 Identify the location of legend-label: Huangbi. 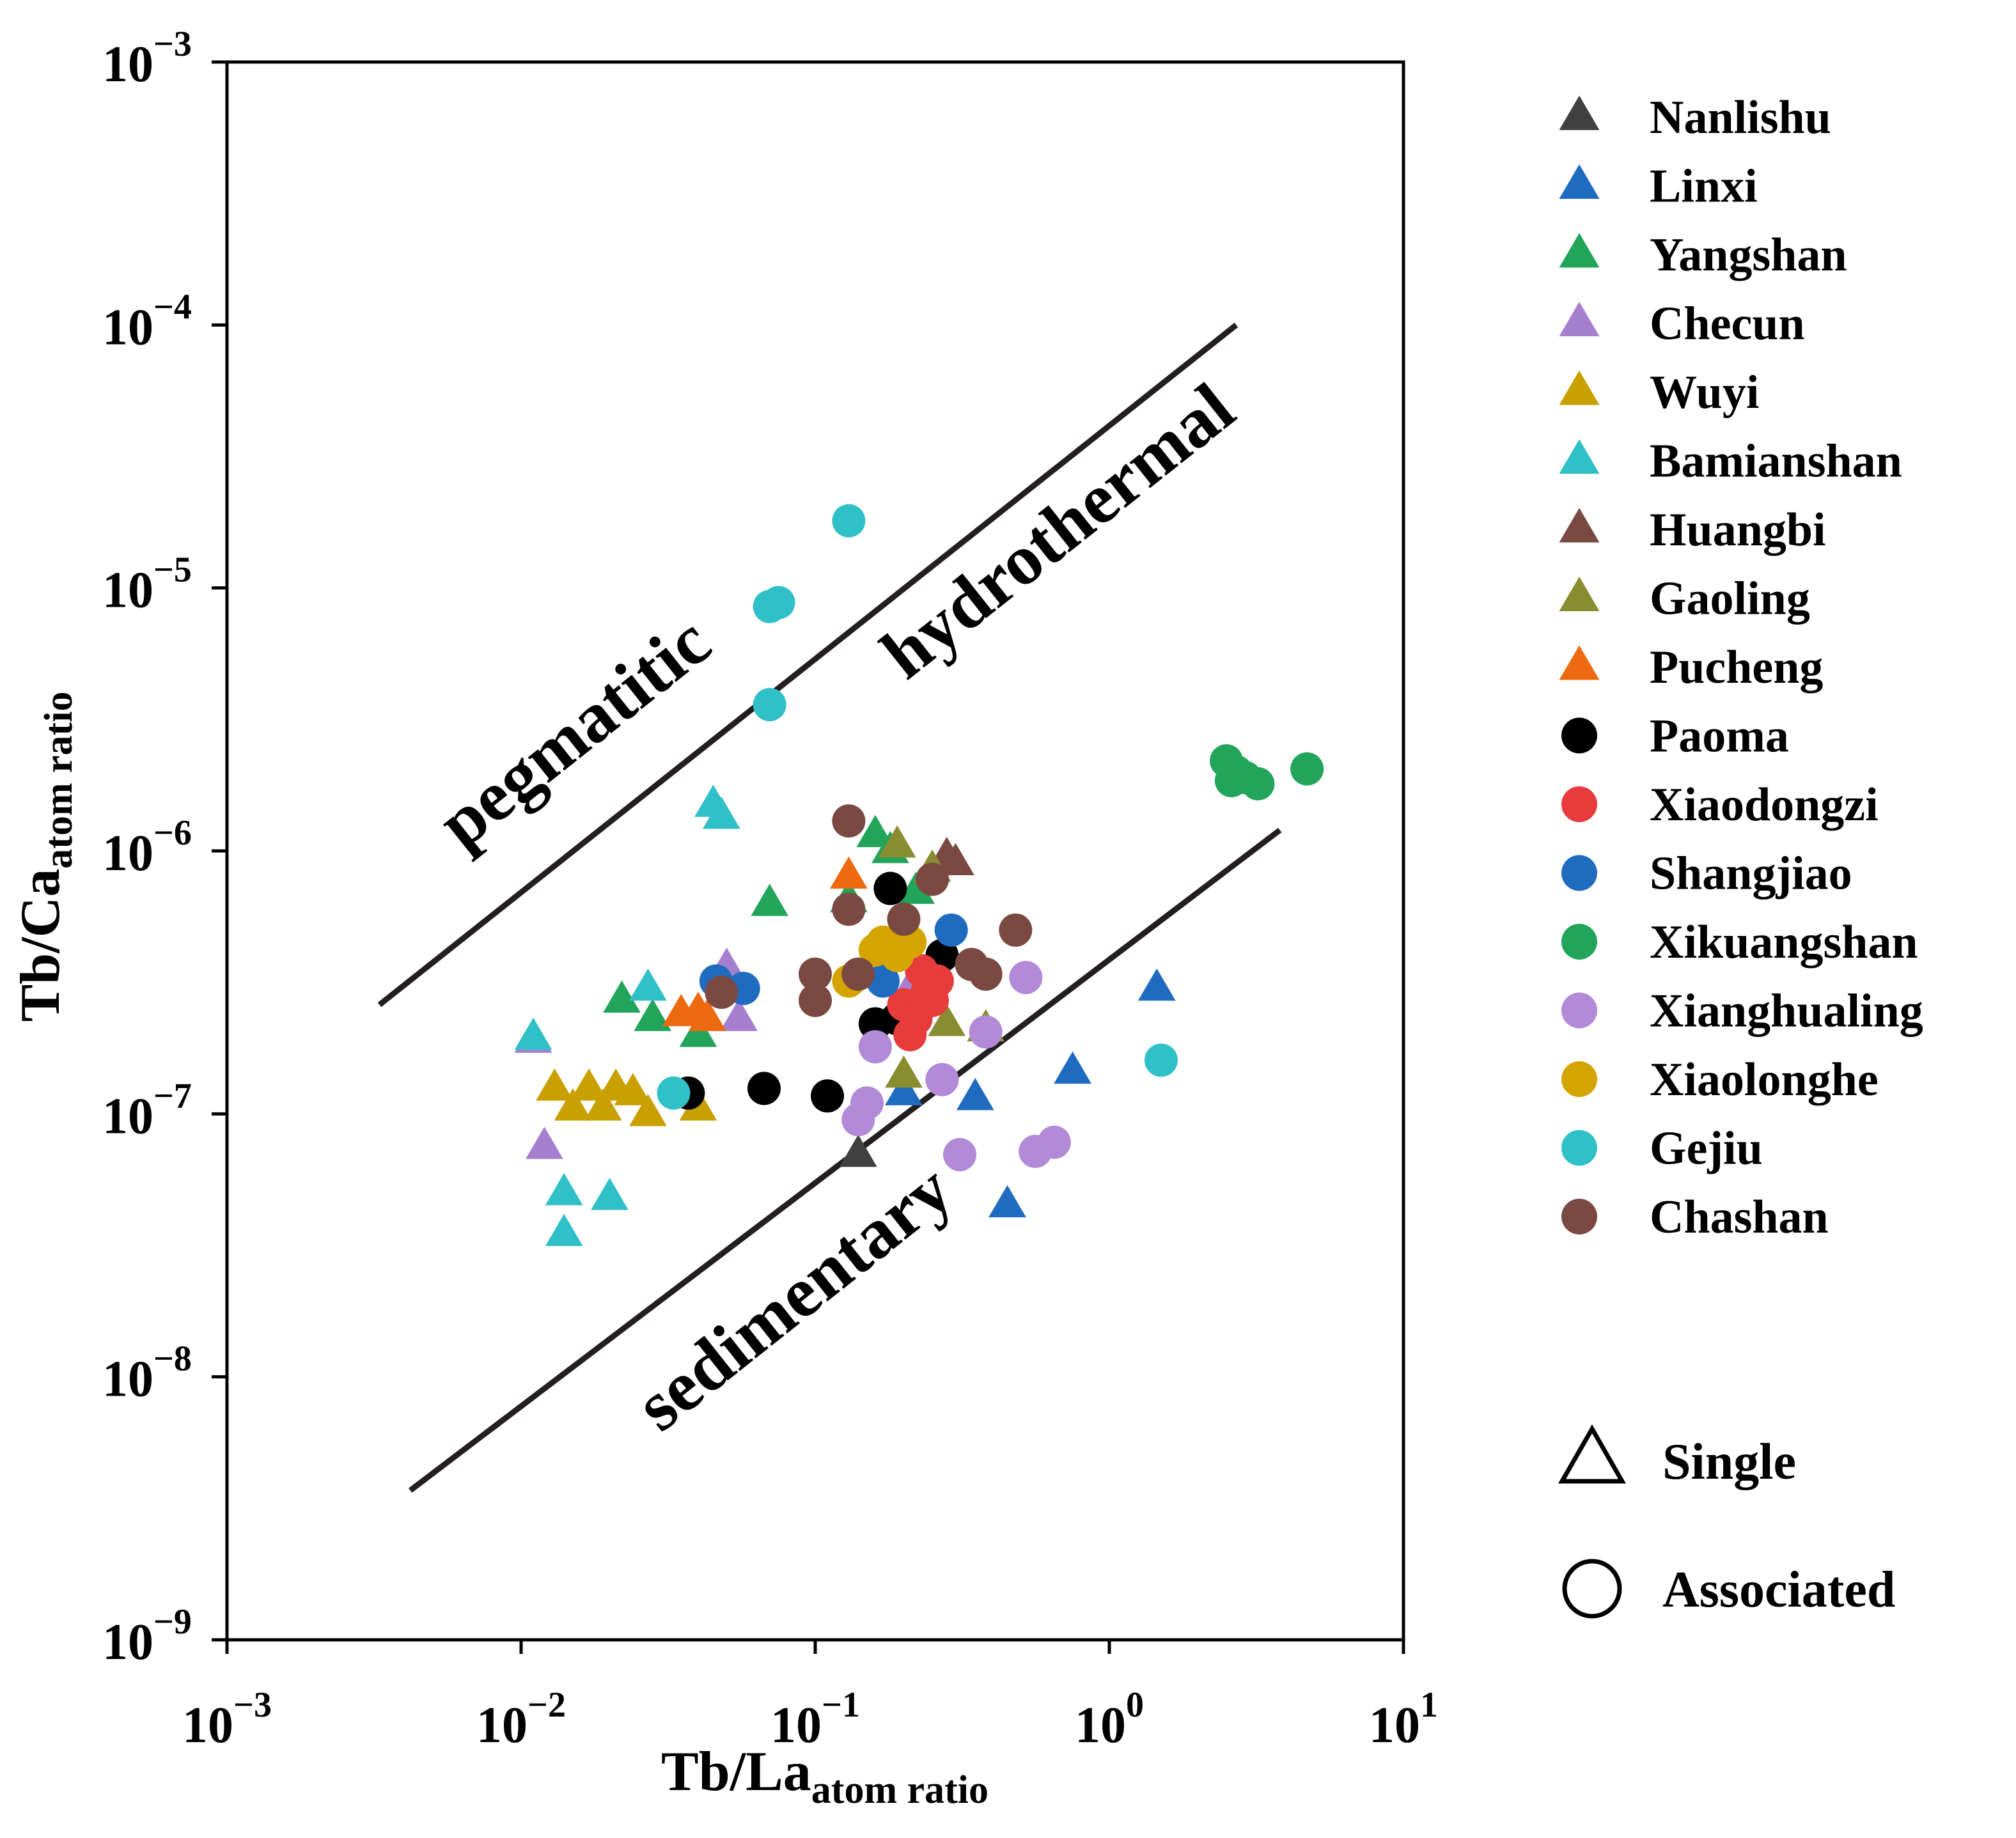
(1738, 530).